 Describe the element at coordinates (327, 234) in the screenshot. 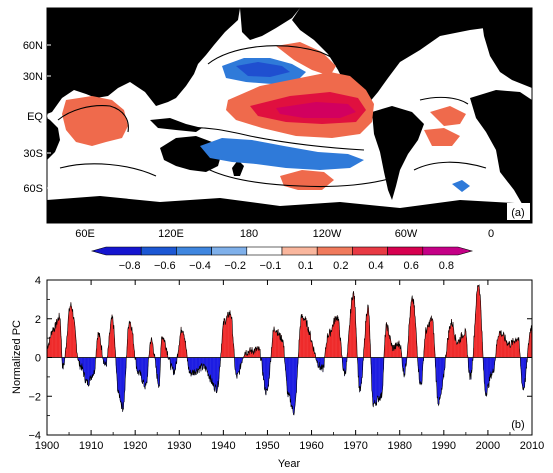

I see `lon-tick-label: 120W` at that location.